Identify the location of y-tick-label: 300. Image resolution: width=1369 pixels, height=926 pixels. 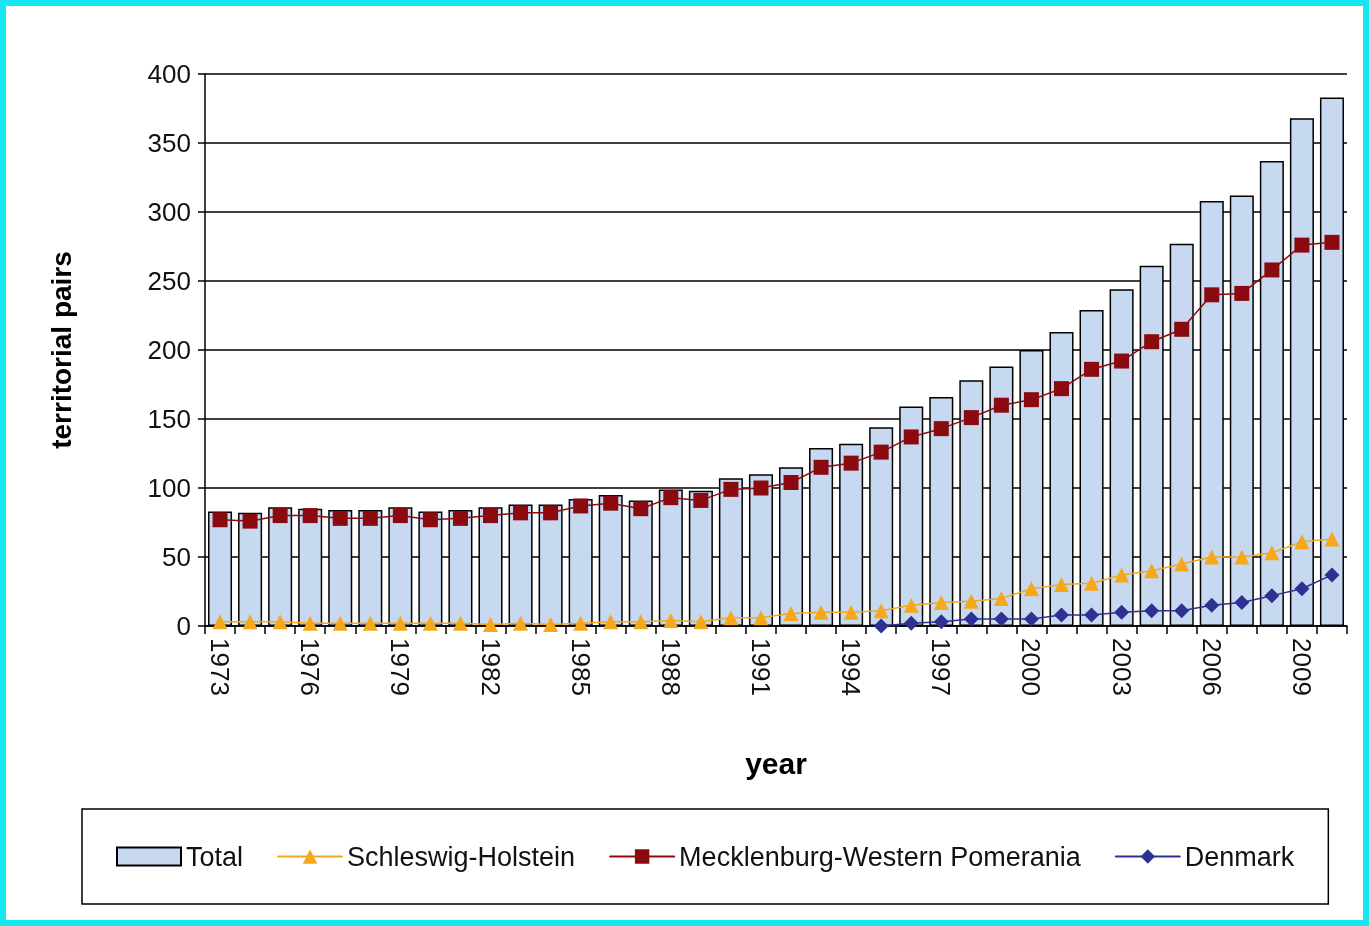
(169, 212).